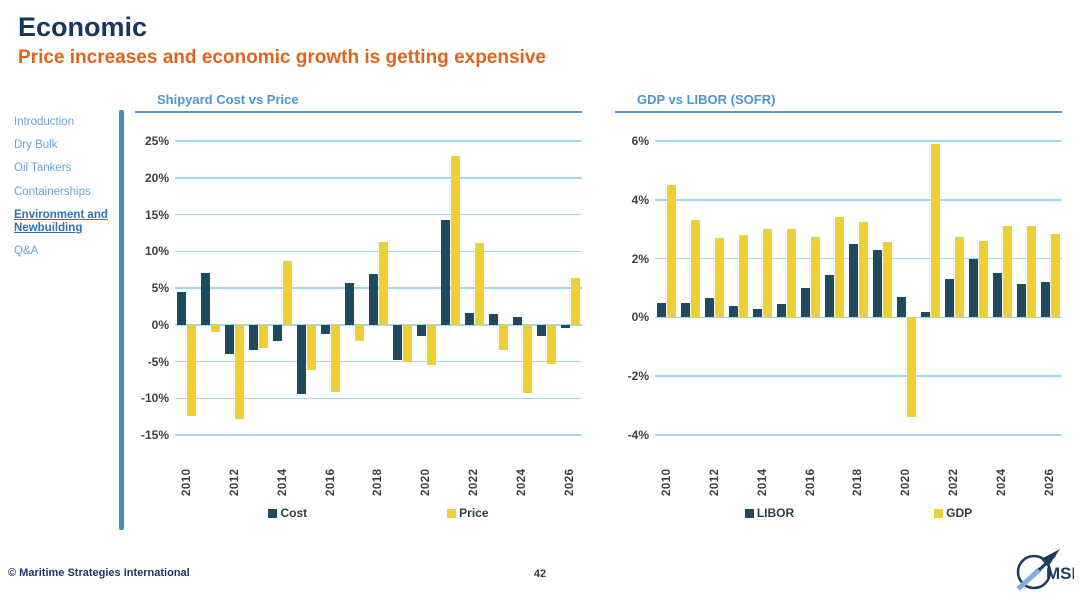  Describe the element at coordinates (758, 313) in the screenshot. I see `bar-libor-2014` at that location.